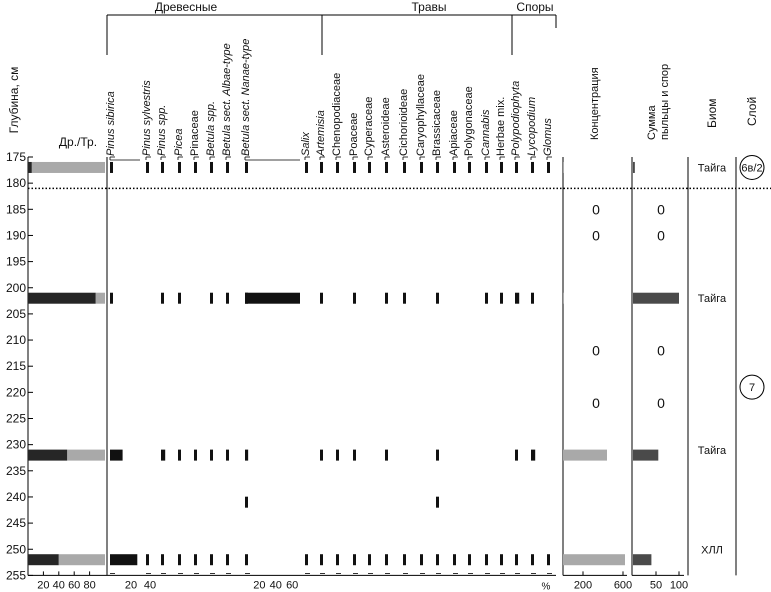 The width and height of the screenshot is (771, 592). I want to click on taxon-bar-pinus-spp-, so click(163, 455).